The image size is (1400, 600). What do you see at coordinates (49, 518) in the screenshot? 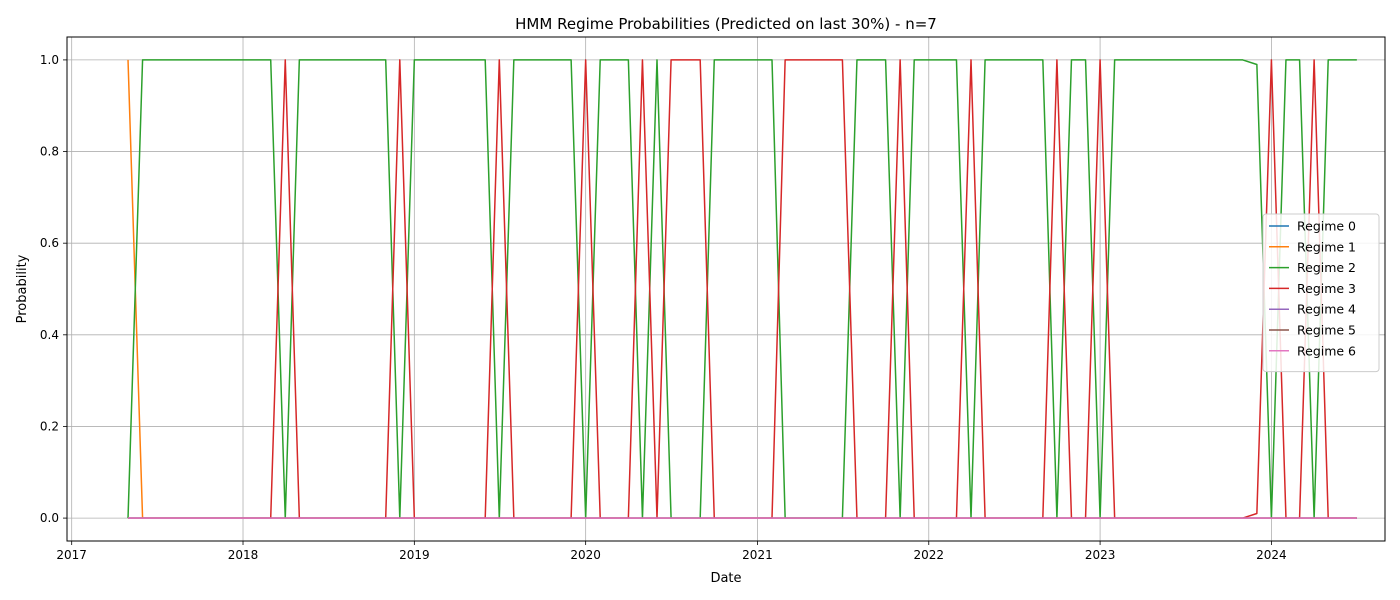
I see `y-tick-label: 0.0` at bounding box center [49, 518].